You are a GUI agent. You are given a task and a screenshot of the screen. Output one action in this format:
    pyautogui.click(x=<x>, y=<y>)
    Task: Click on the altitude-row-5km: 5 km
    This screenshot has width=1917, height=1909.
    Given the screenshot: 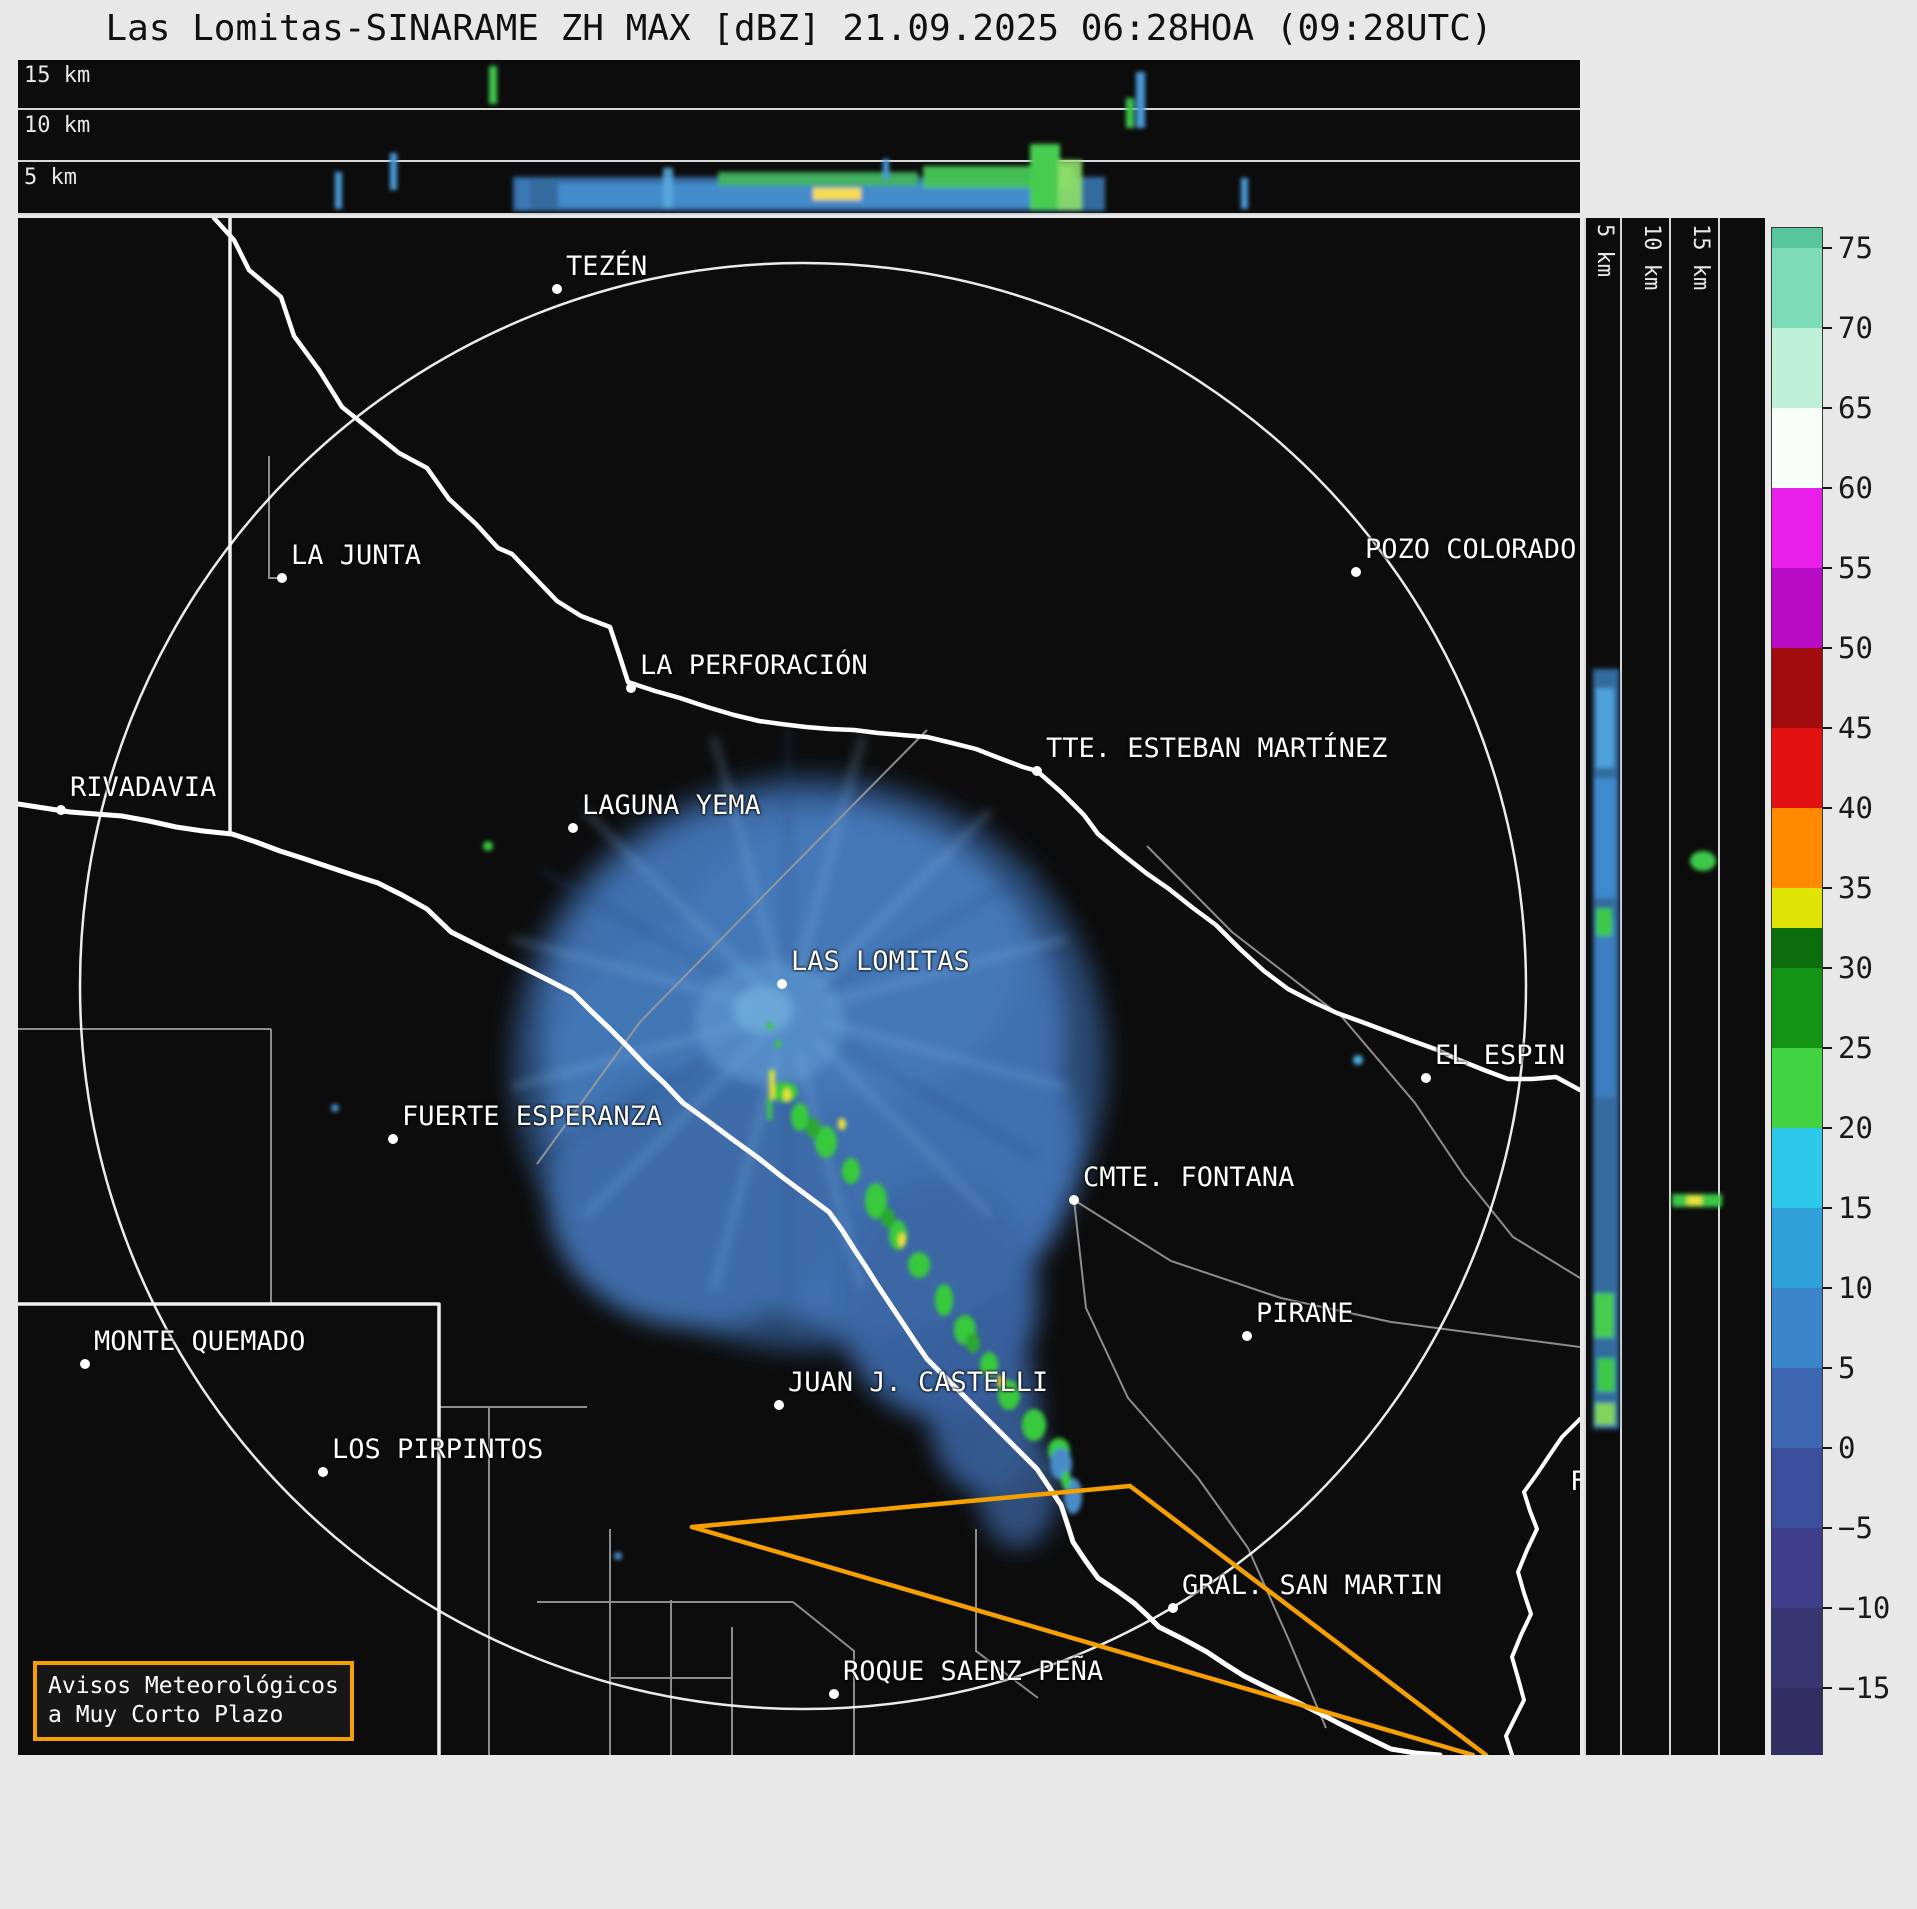 What is the action you would take?
    pyautogui.click(x=799, y=188)
    